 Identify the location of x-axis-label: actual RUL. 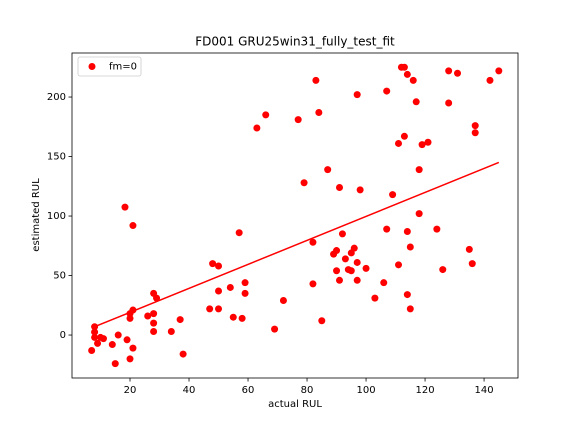
(295, 404).